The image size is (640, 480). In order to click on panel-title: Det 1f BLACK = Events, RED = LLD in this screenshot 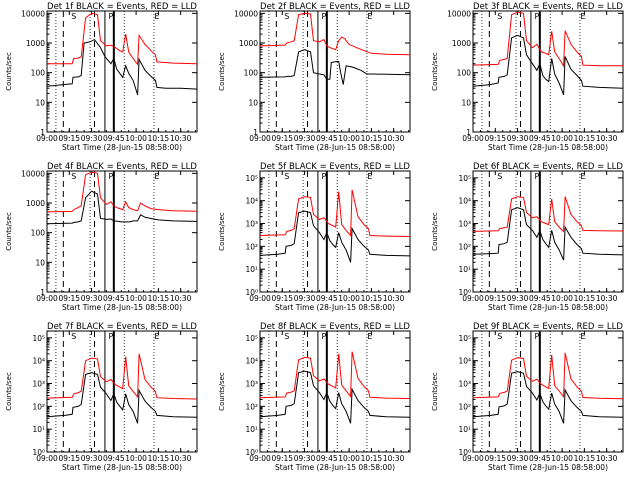, I will do `click(122, 7)`.